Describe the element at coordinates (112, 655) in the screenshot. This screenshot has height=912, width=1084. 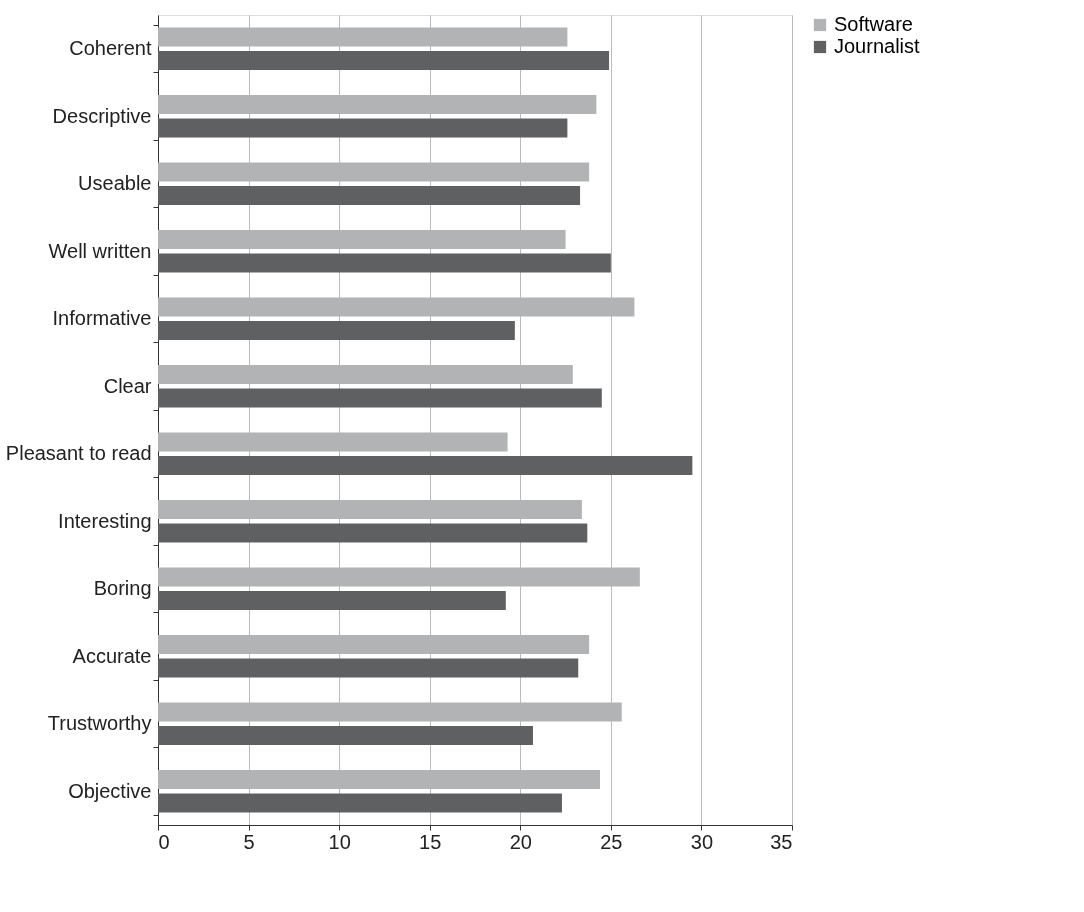
I see `y-tick-label: Accurate` at that location.